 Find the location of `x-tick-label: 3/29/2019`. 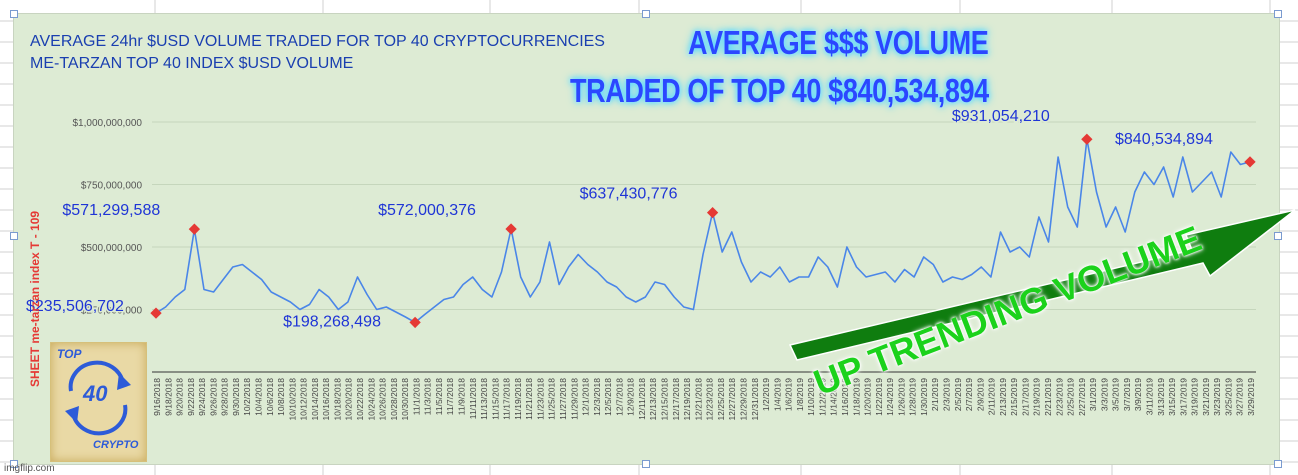

x-tick-label: 3/29/2019 is located at coordinates (1251, 397).